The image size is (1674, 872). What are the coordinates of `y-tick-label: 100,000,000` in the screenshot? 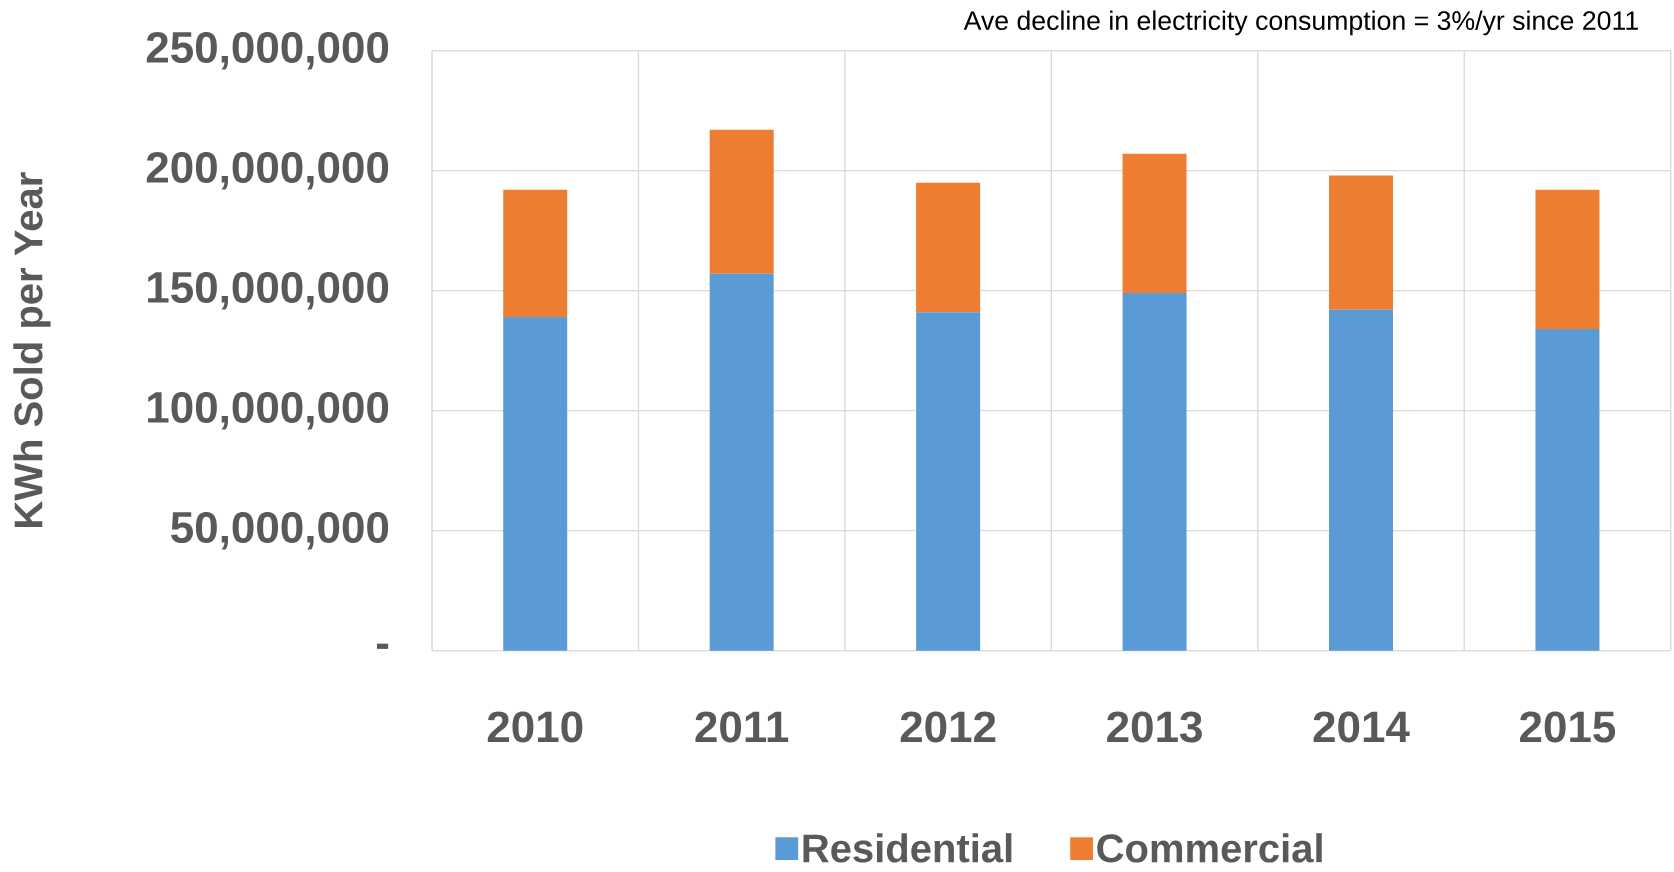 It's located at (268, 410).